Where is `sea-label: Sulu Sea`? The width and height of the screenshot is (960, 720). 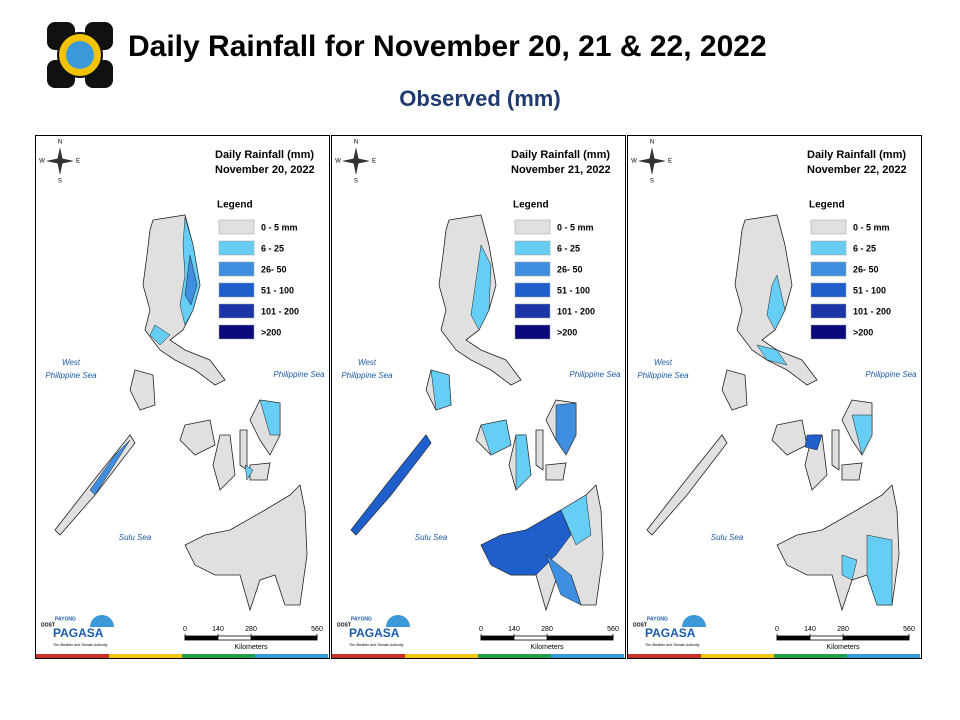
sea-label: Sulu Sea is located at coordinates (431, 537).